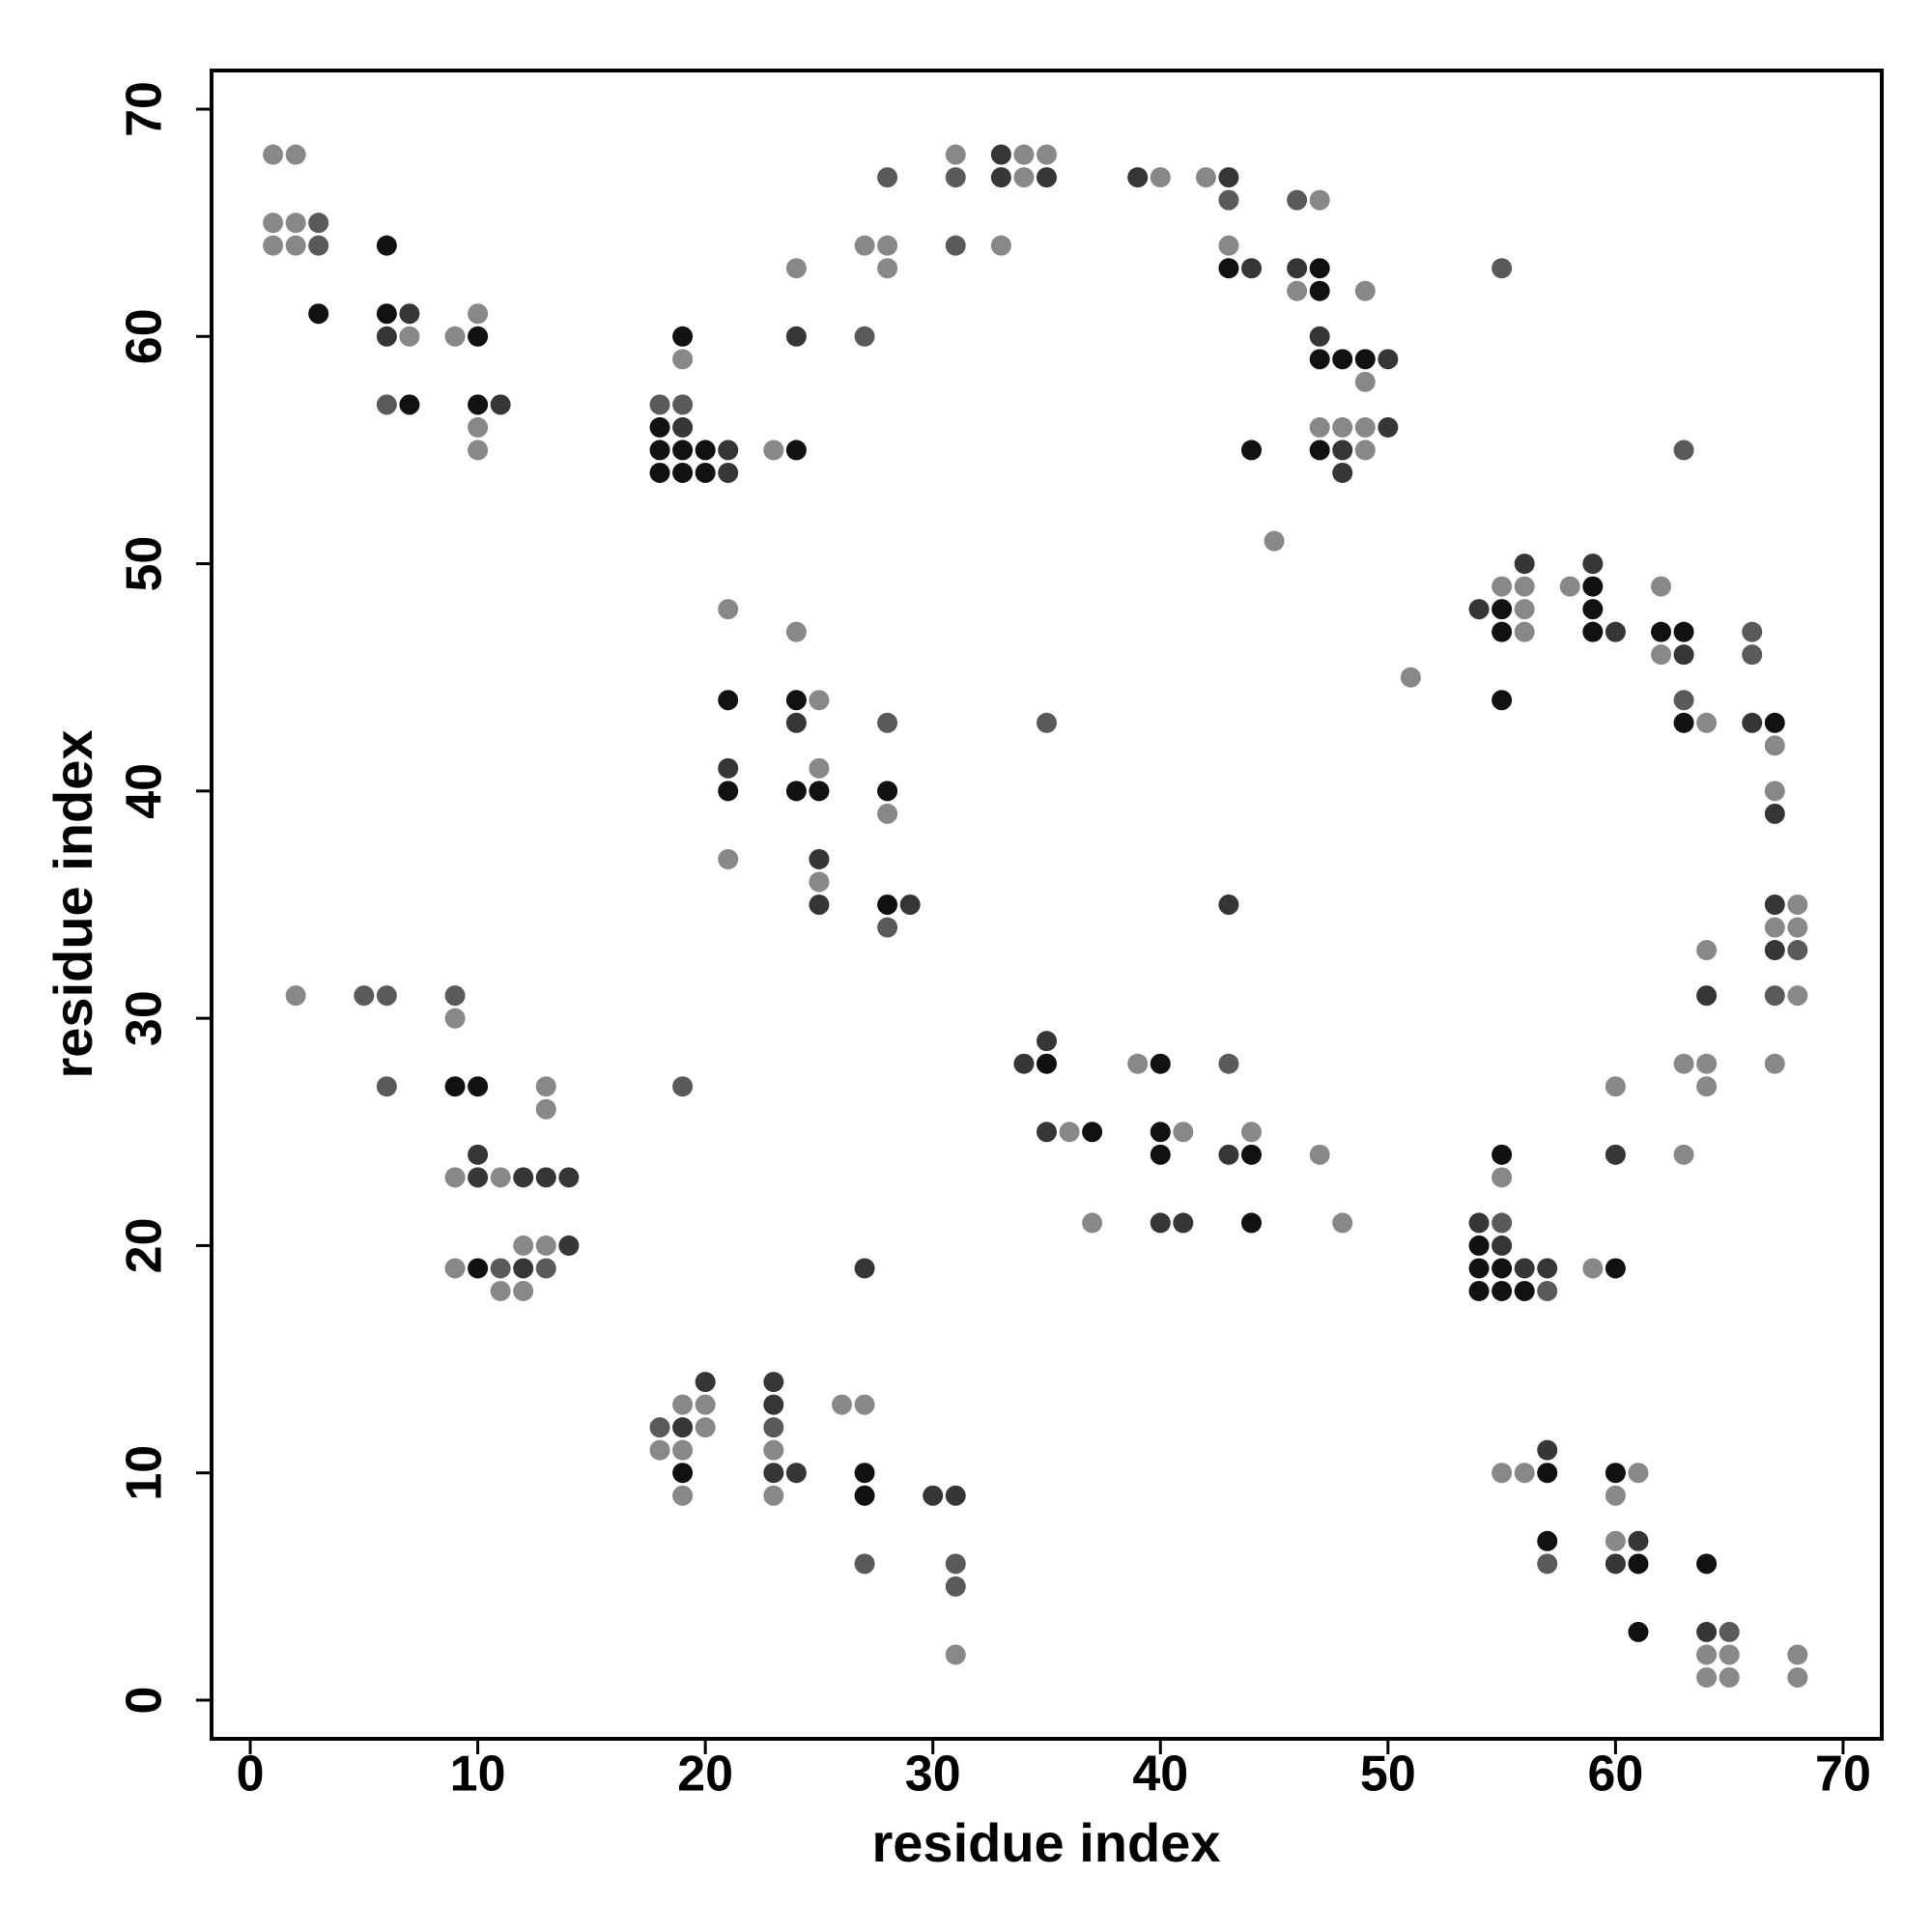  I want to click on y-tick-label: 0, so click(145, 1701).